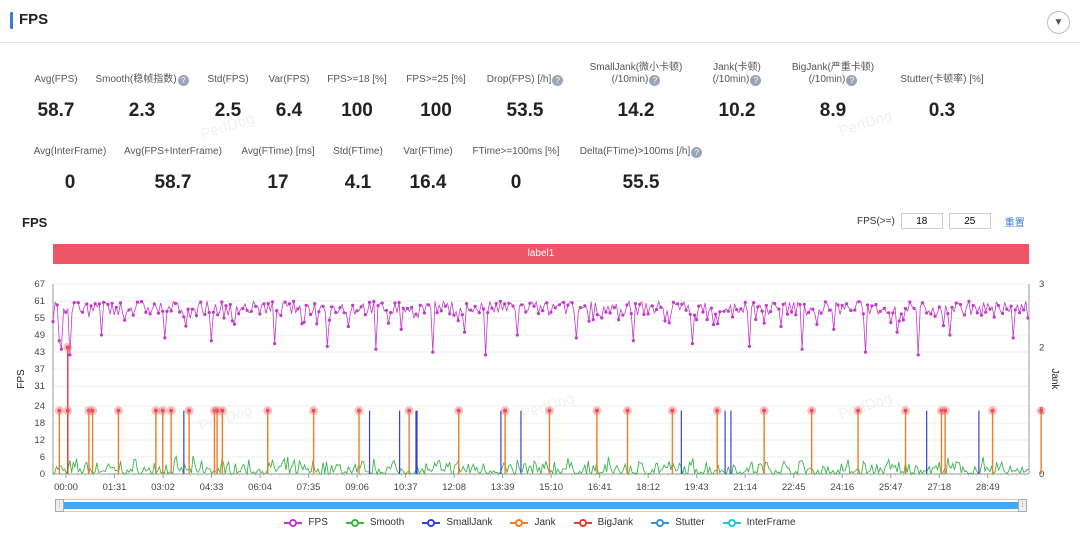  Describe the element at coordinates (533, 522) in the screenshot. I see `legend-item-jank: Jank` at that location.